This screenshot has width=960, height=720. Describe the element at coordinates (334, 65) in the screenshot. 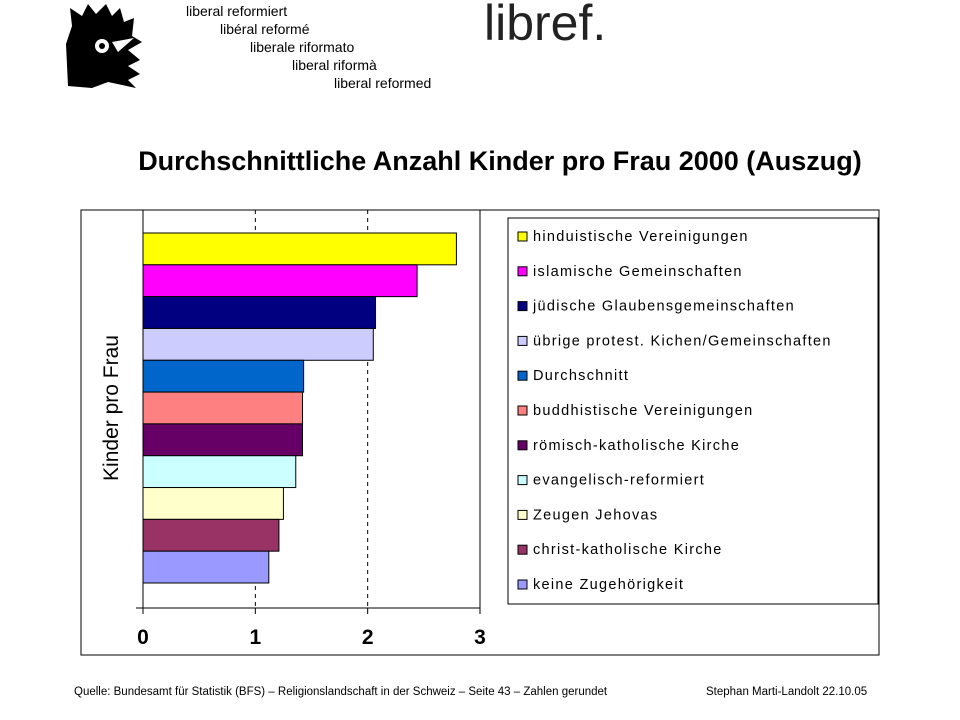

I see `tagline-romansh: liberal riformà` at that location.